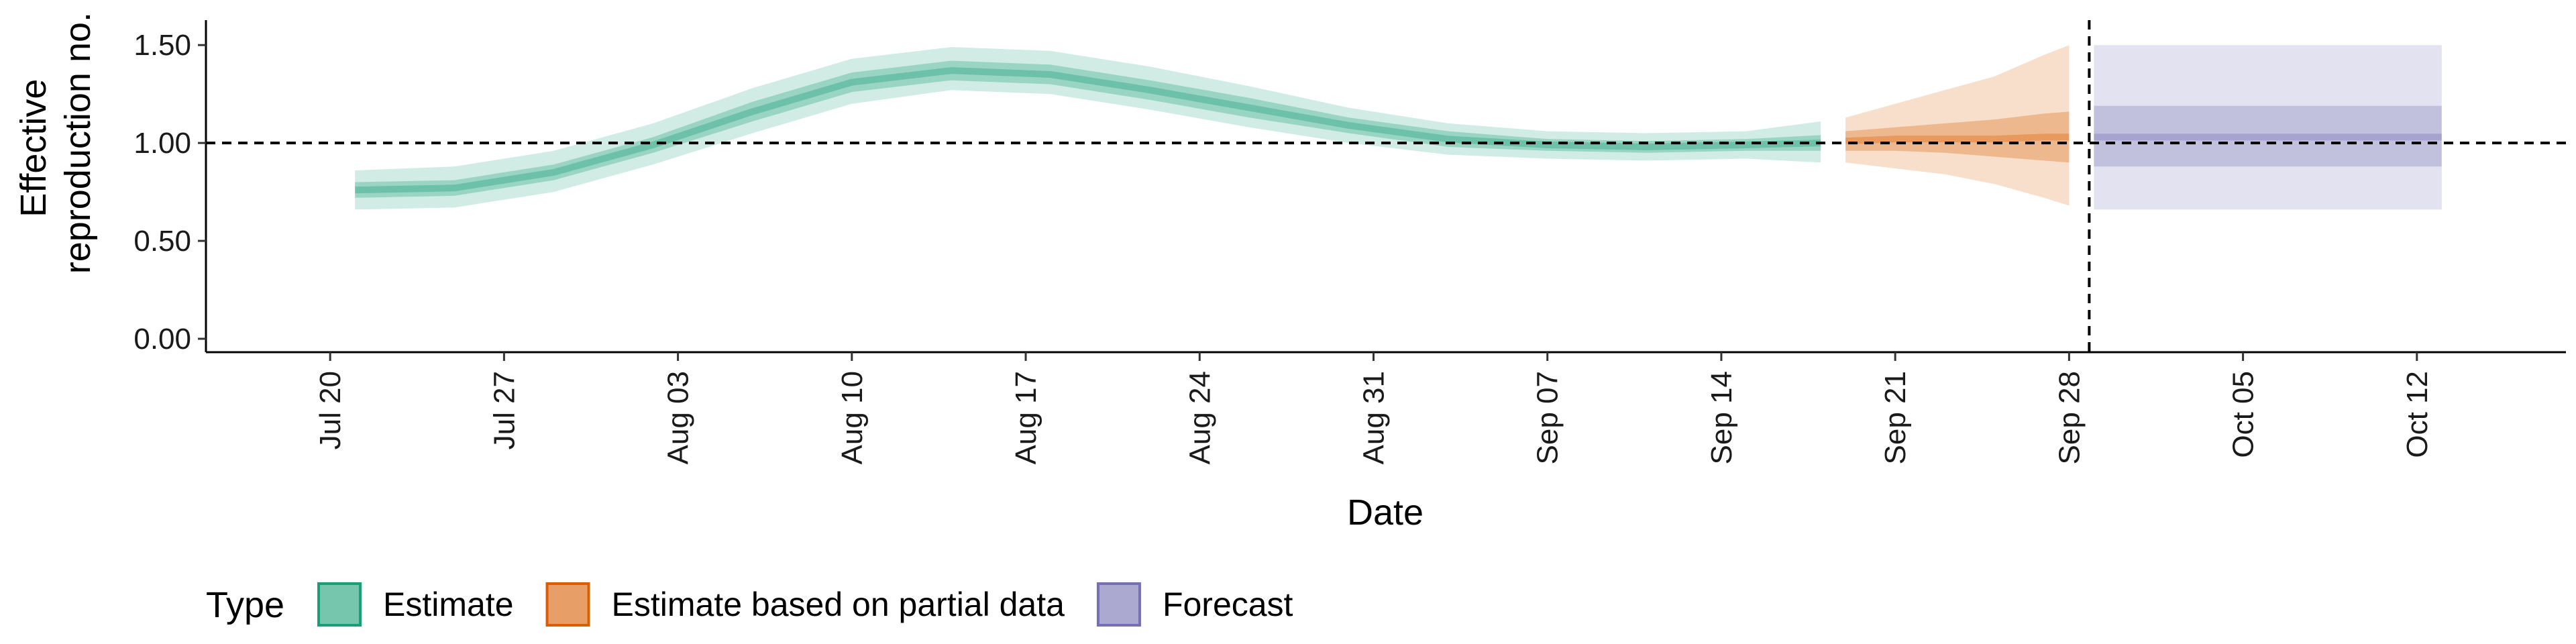 This screenshot has width=2576, height=644. What do you see at coordinates (55, 143) in the screenshot?
I see `y-axis-title: Effective reproduction no.` at bounding box center [55, 143].